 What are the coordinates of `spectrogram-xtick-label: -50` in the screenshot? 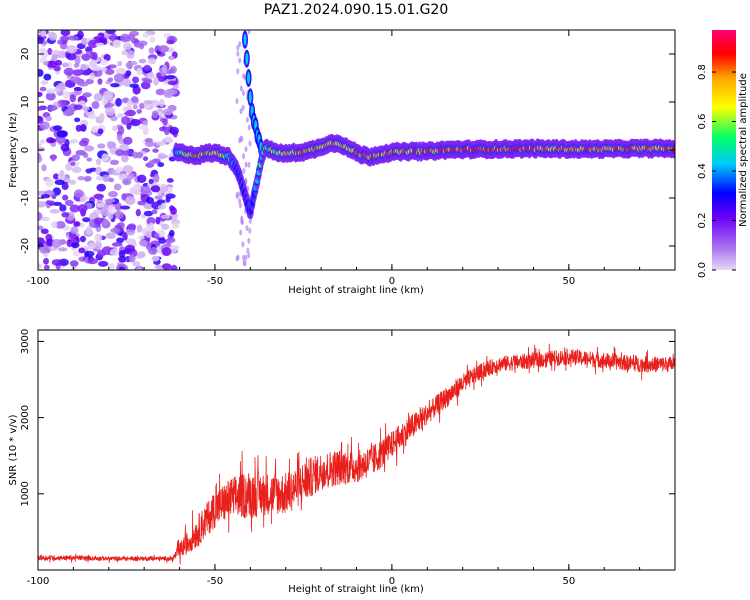 It's located at (215, 281).